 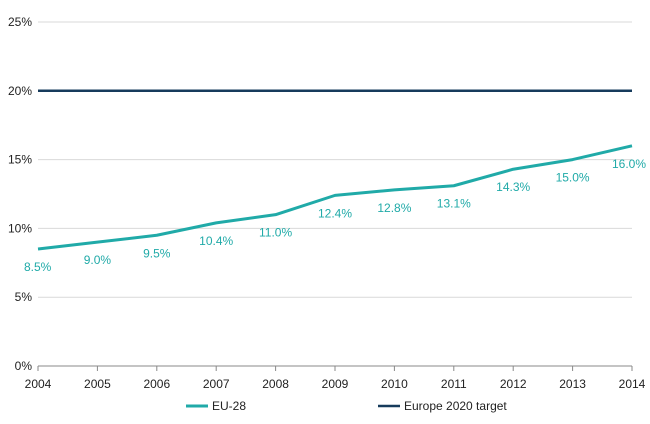 I want to click on data-label: 9.5%, so click(x=157, y=253).